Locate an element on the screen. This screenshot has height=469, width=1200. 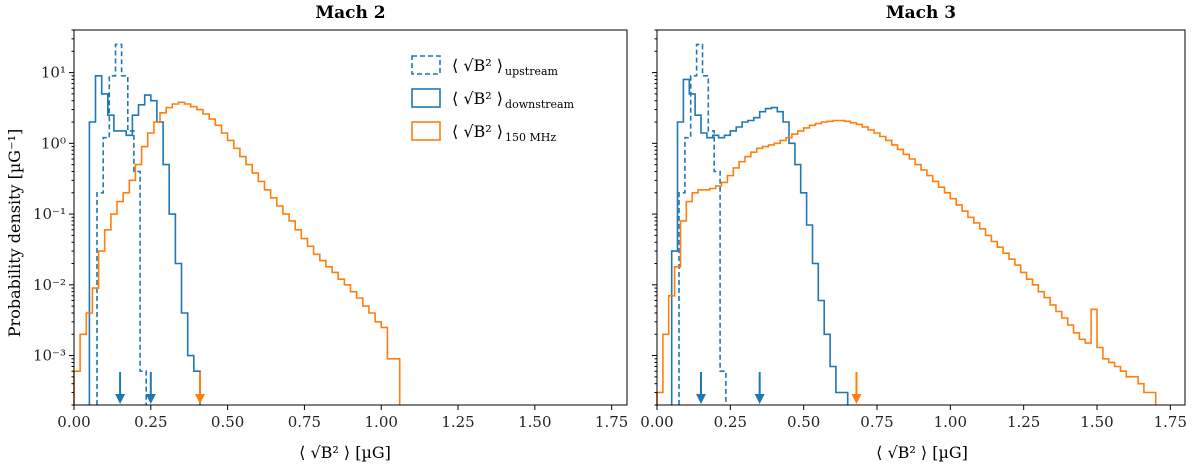
y-tick-label: 10⁻² is located at coordinates (49, 285).